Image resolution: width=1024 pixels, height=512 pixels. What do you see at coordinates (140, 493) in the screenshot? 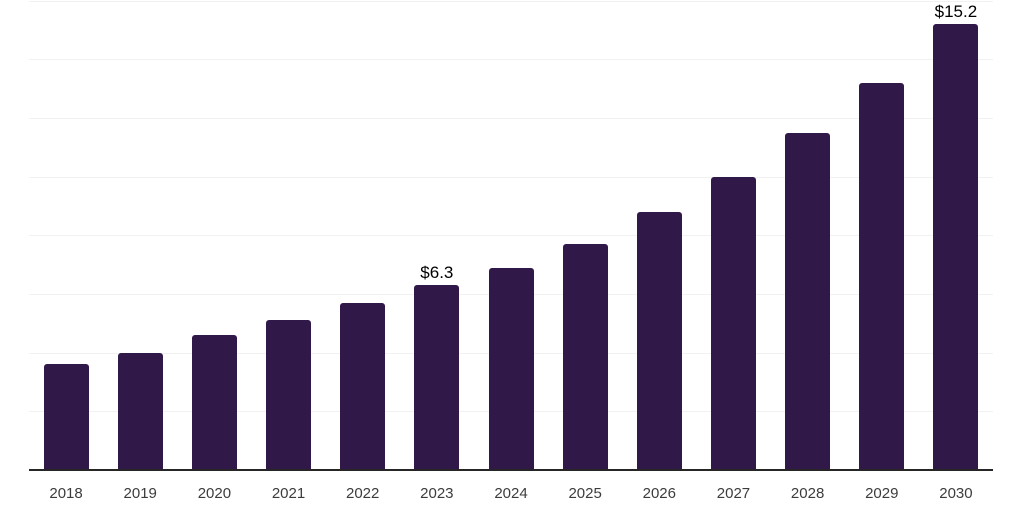
I see `x-tick-label-2019: 2019` at bounding box center [140, 493].